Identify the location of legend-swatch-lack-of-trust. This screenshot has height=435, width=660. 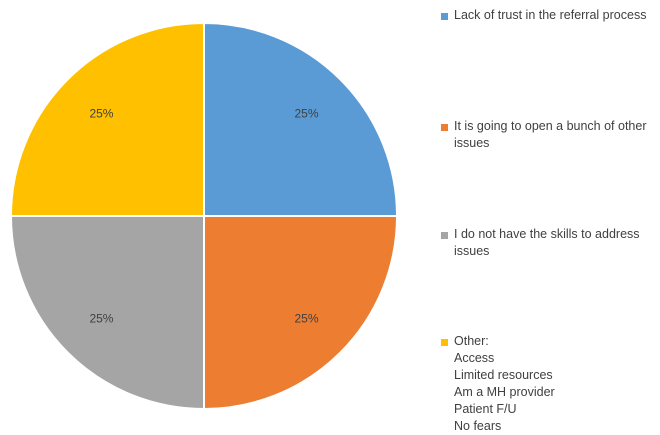
(444, 16).